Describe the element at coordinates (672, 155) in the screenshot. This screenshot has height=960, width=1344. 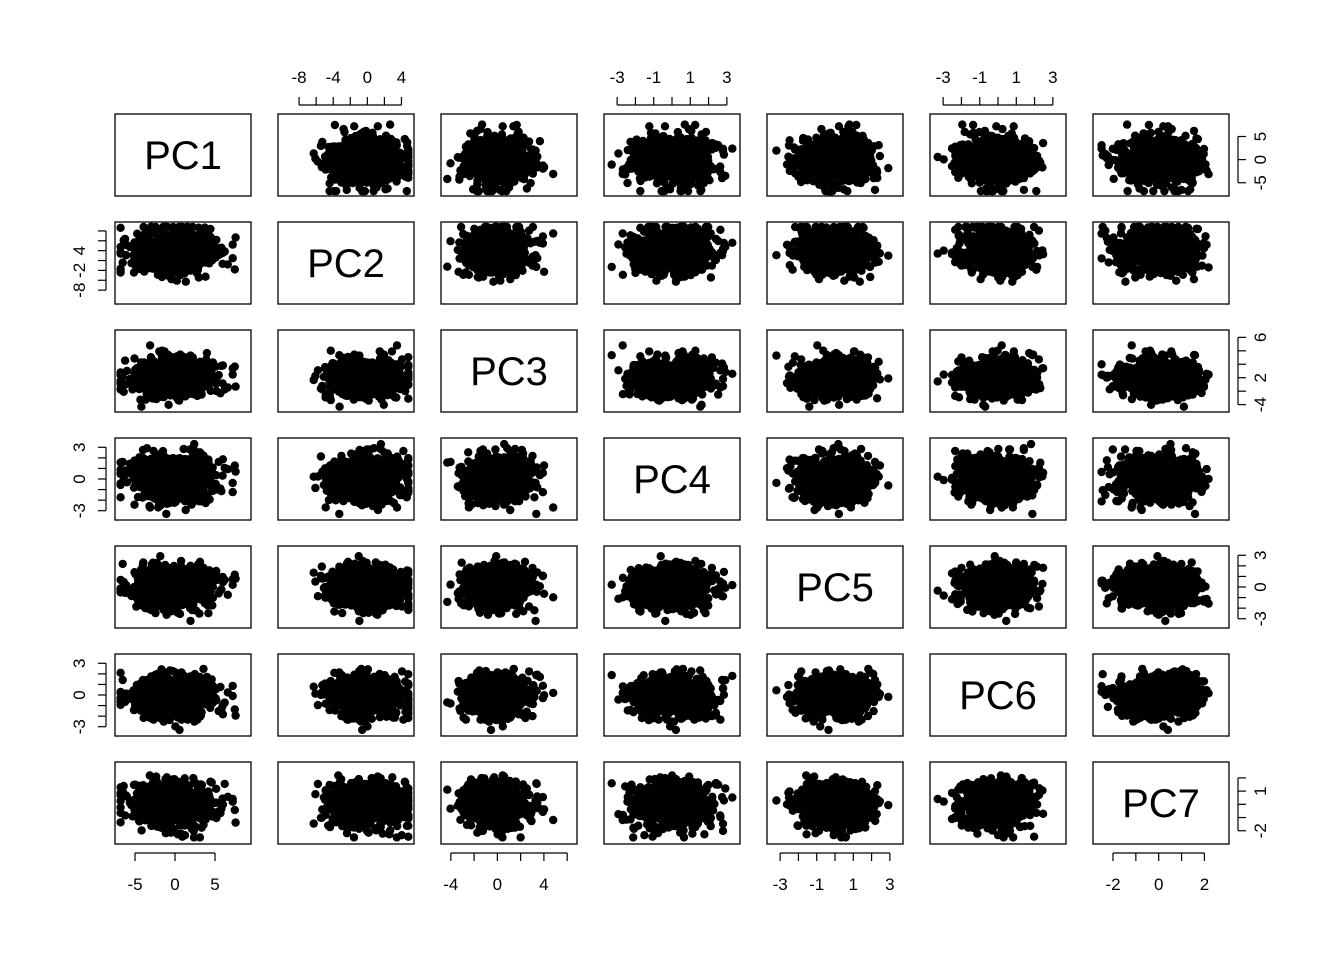
I see `panel-pc1-pc4` at that location.